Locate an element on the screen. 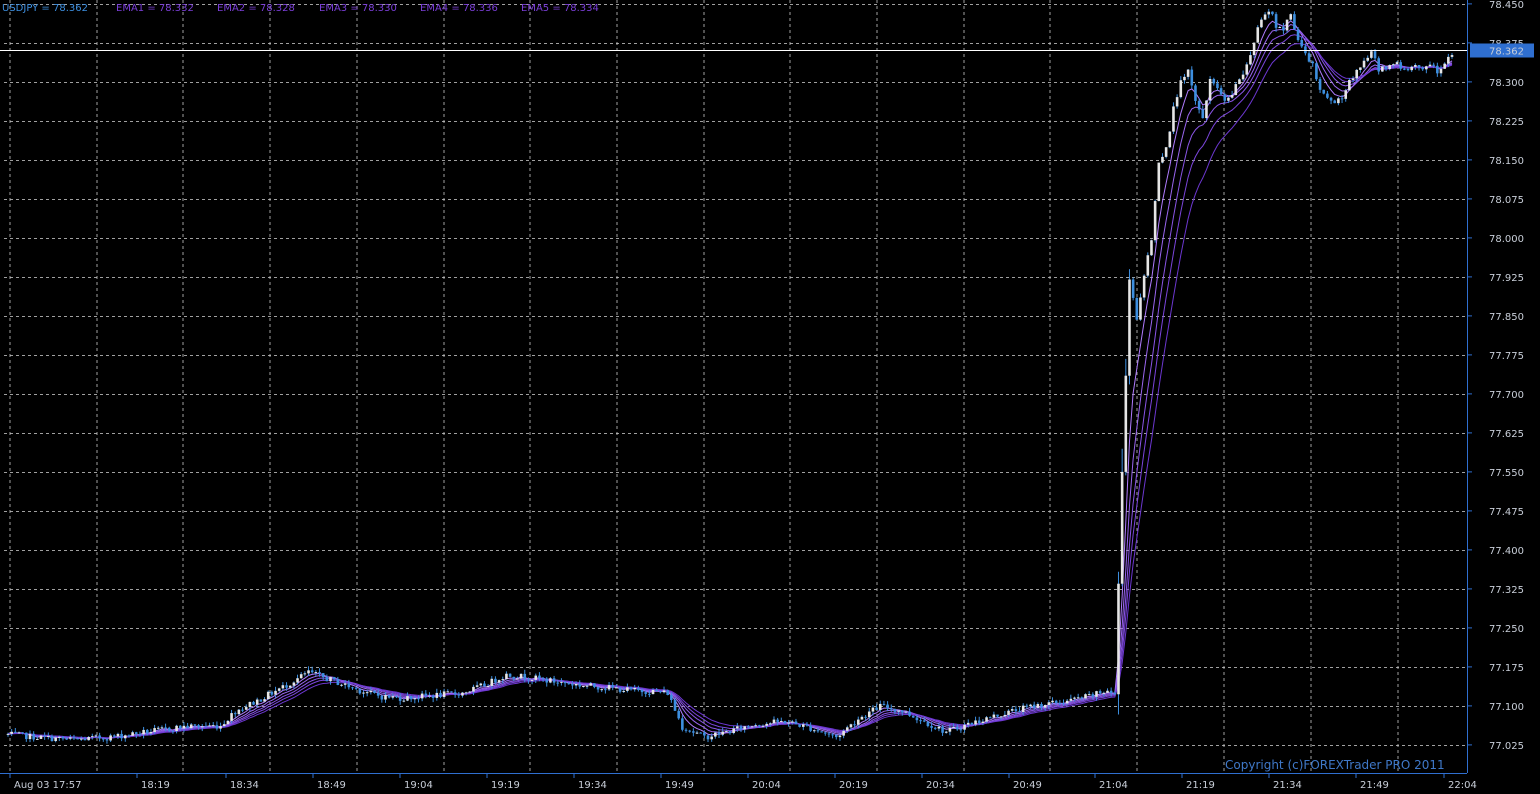 The image size is (1540, 794). x-tick-label-10: 20:34 is located at coordinates (940, 785).